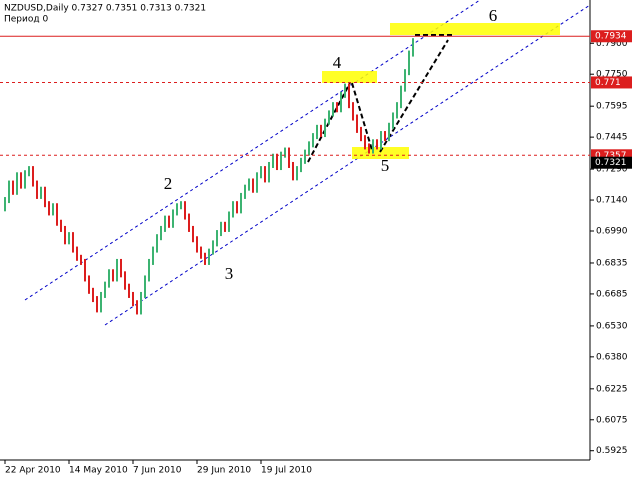 This screenshot has width=642, height=479. What do you see at coordinates (612, 451) in the screenshot?
I see `y-tick-label: 0.5925` at bounding box center [612, 451].